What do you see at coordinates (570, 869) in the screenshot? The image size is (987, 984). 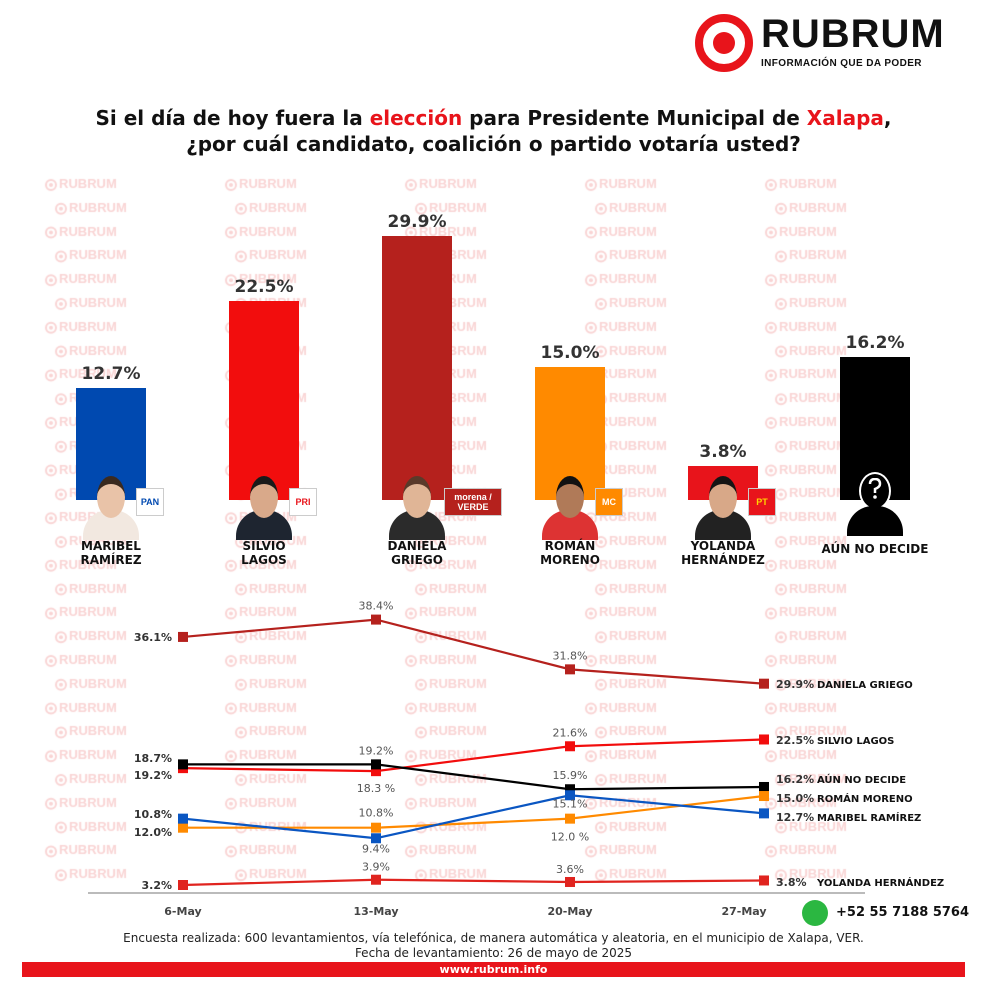 I see `data-label: 3.6%` at bounding box center [570, 869].